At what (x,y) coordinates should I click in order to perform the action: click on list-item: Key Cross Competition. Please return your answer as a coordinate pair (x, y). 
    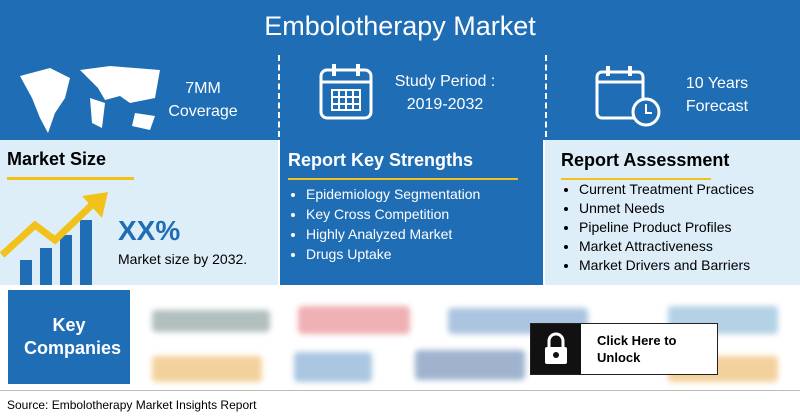
    Looking at the image, I should click on (393, 214).